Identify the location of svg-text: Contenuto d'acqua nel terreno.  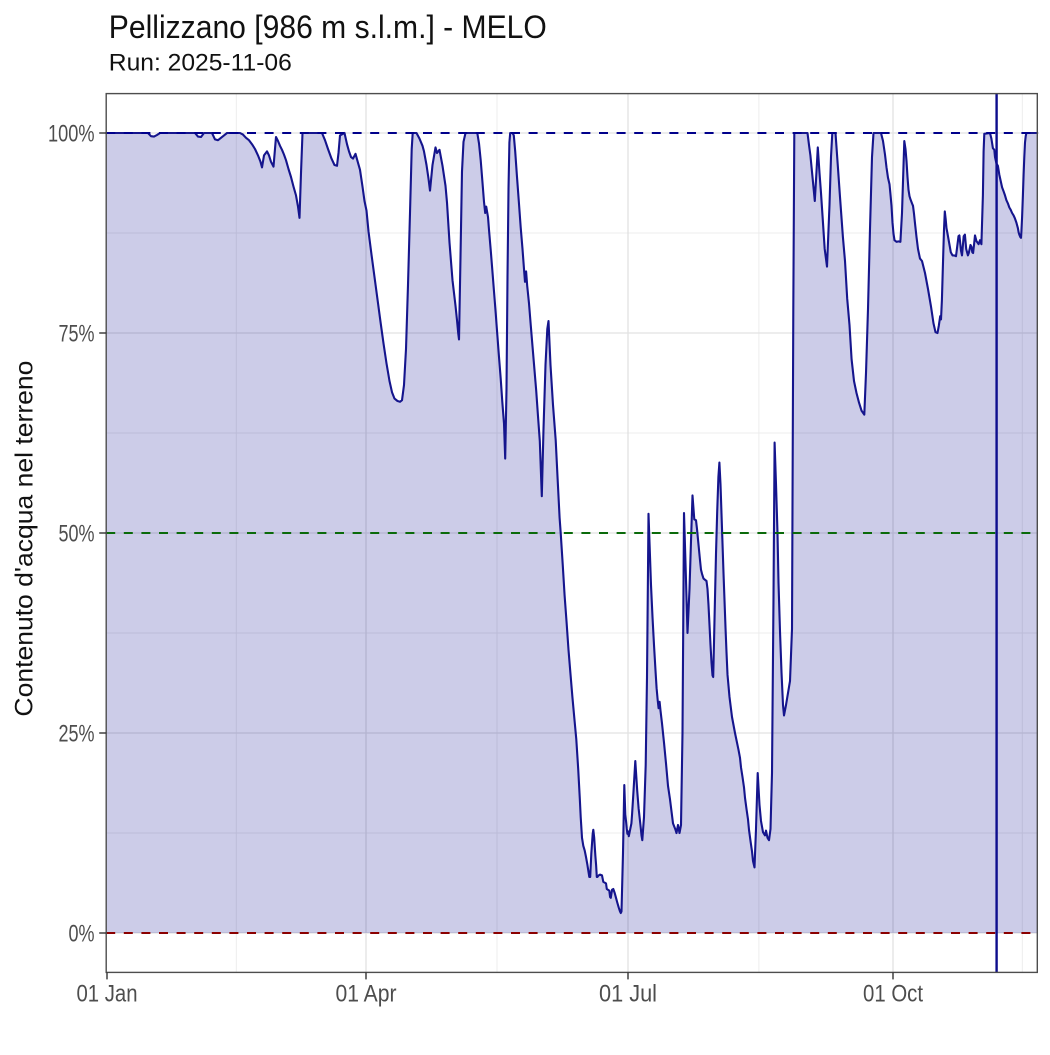
(25, 539).